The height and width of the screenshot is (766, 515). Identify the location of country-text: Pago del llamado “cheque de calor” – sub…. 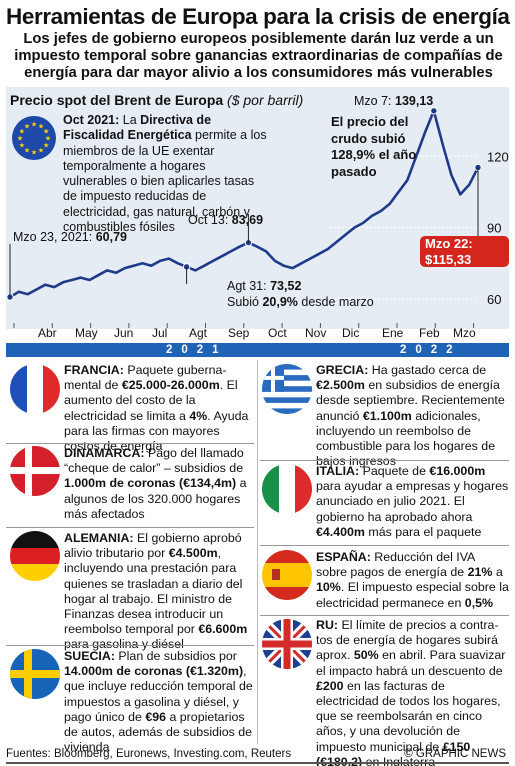
(154, 461).